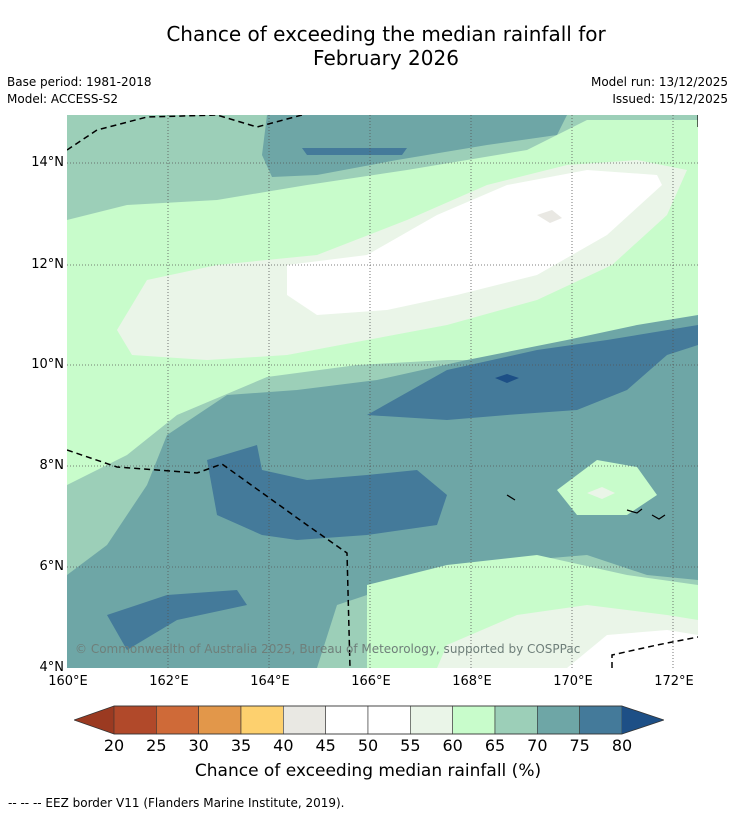 Image resolution: width=736 pixels, height=816 pixels. What do you see at coordinates (114, 745) in the screenshot?
I see `colorbar-label: 20` at bounding box center [114, 745].